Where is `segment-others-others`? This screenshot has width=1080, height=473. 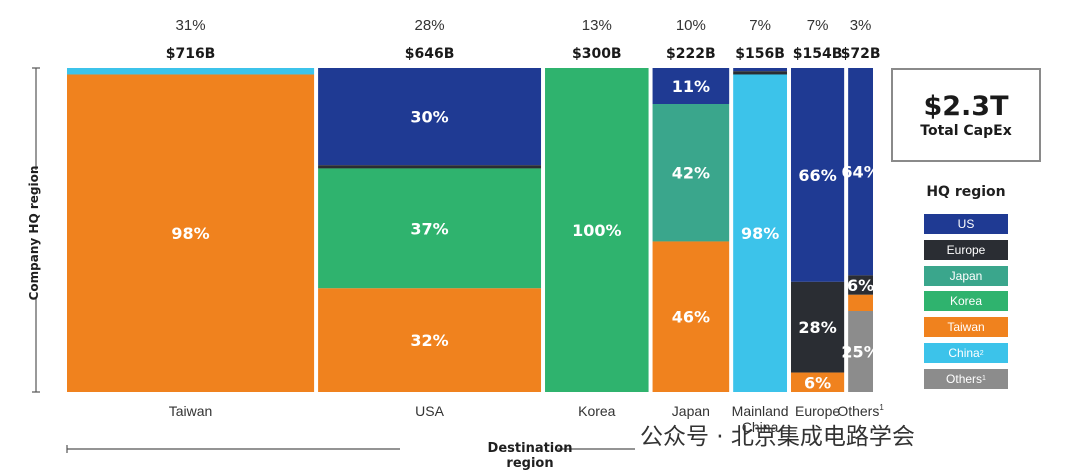 segment-others-others is located at coordinates (860, 351).